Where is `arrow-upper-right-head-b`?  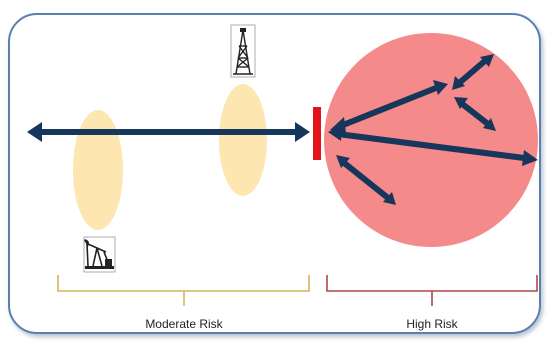 arrow-upper-right-head-b is located at coordinates (487, 60).